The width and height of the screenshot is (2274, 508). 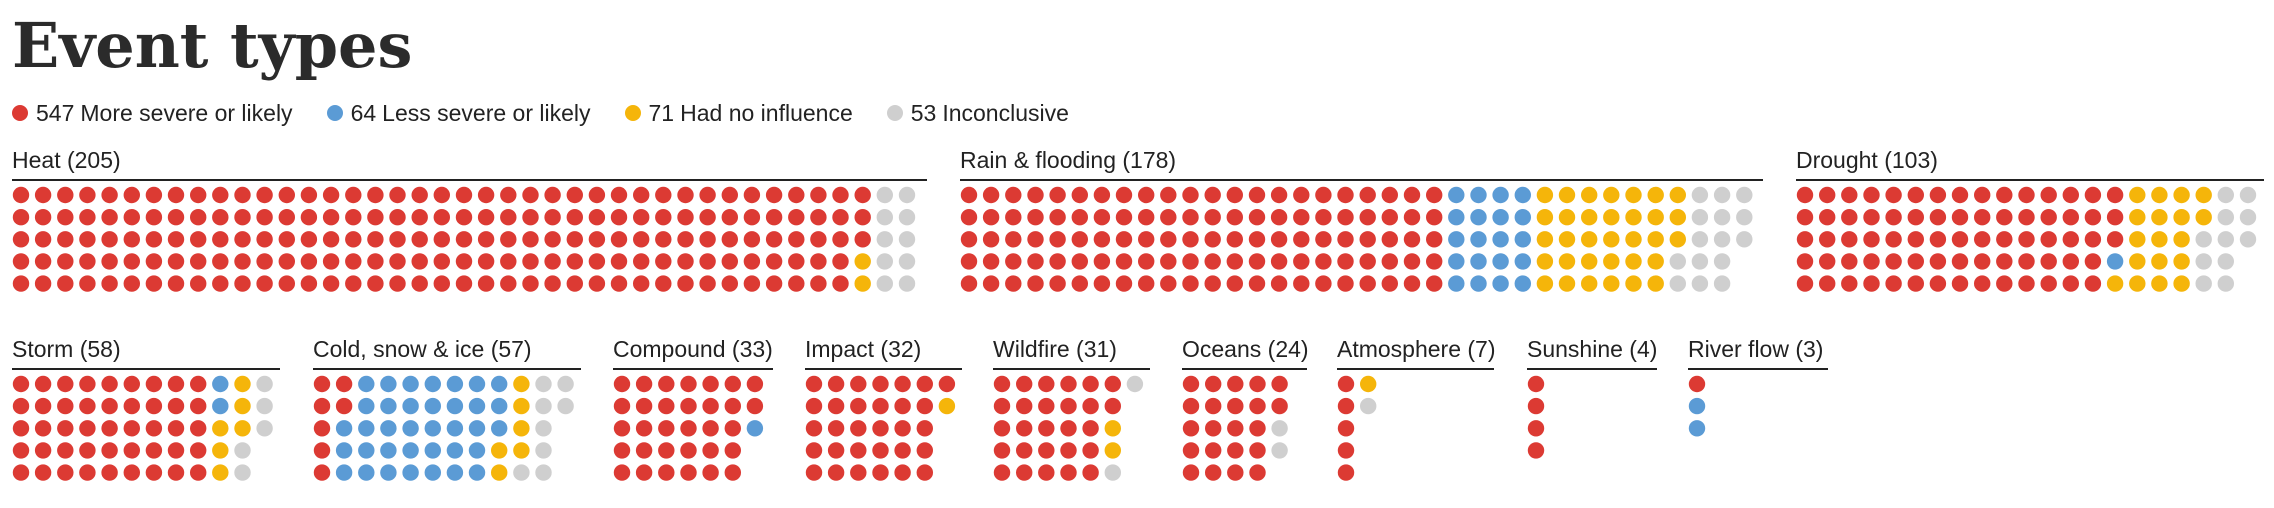 What do you see at coordinates (186, 112) in the screenshot?
I see `legend-label-more: More severe or likely` at bounding box center [186, 112].